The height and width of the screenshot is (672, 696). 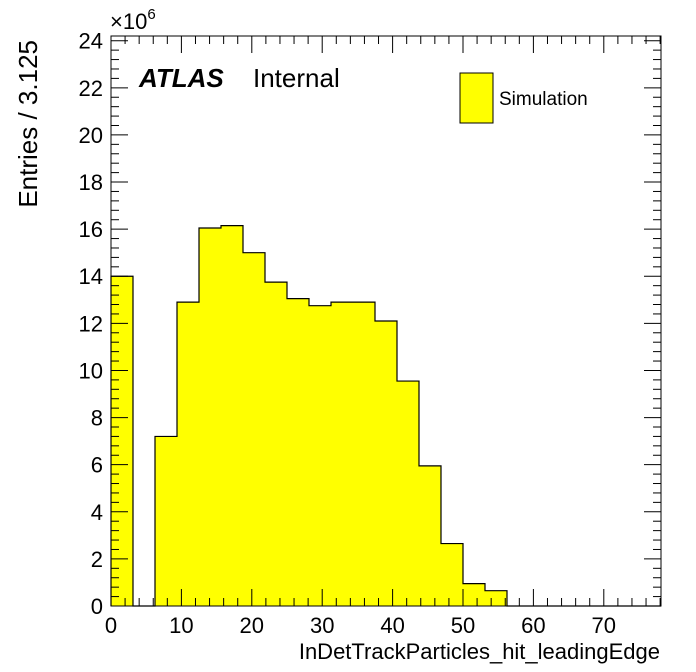 I want to click on y-tick-label: 0, so click(x=97, y=606).